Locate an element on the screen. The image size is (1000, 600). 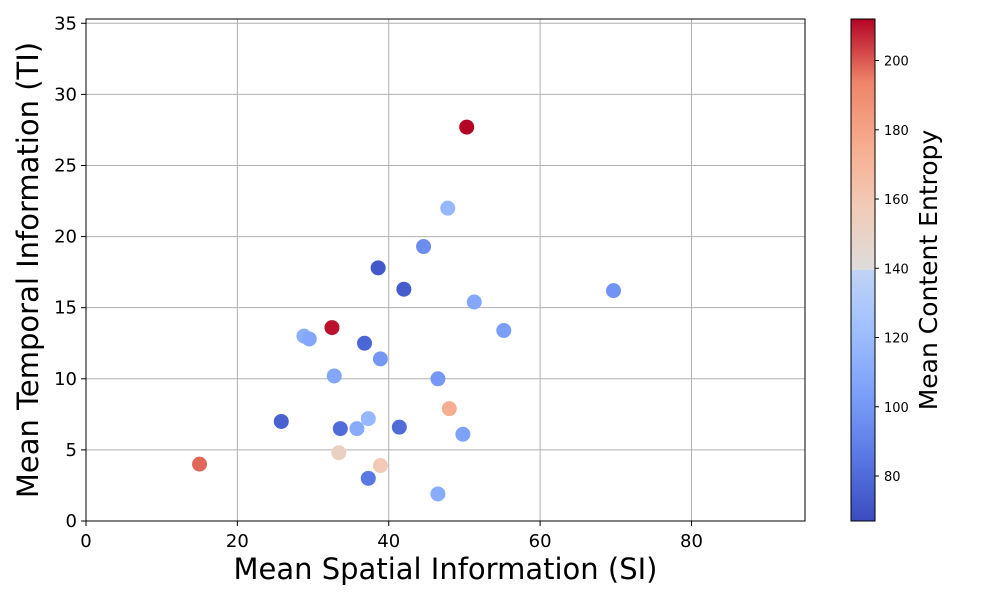
y-tick-label: 25 is located at coordinates (65, 165).